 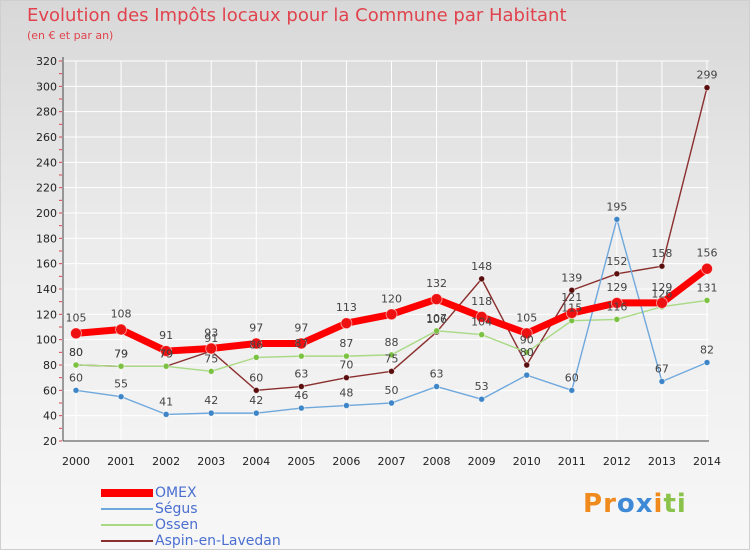 What do you see at coordinates (346, 461) in the screenshot?
I see `x-tick-label: 2006` at bounding box center [346, 461].